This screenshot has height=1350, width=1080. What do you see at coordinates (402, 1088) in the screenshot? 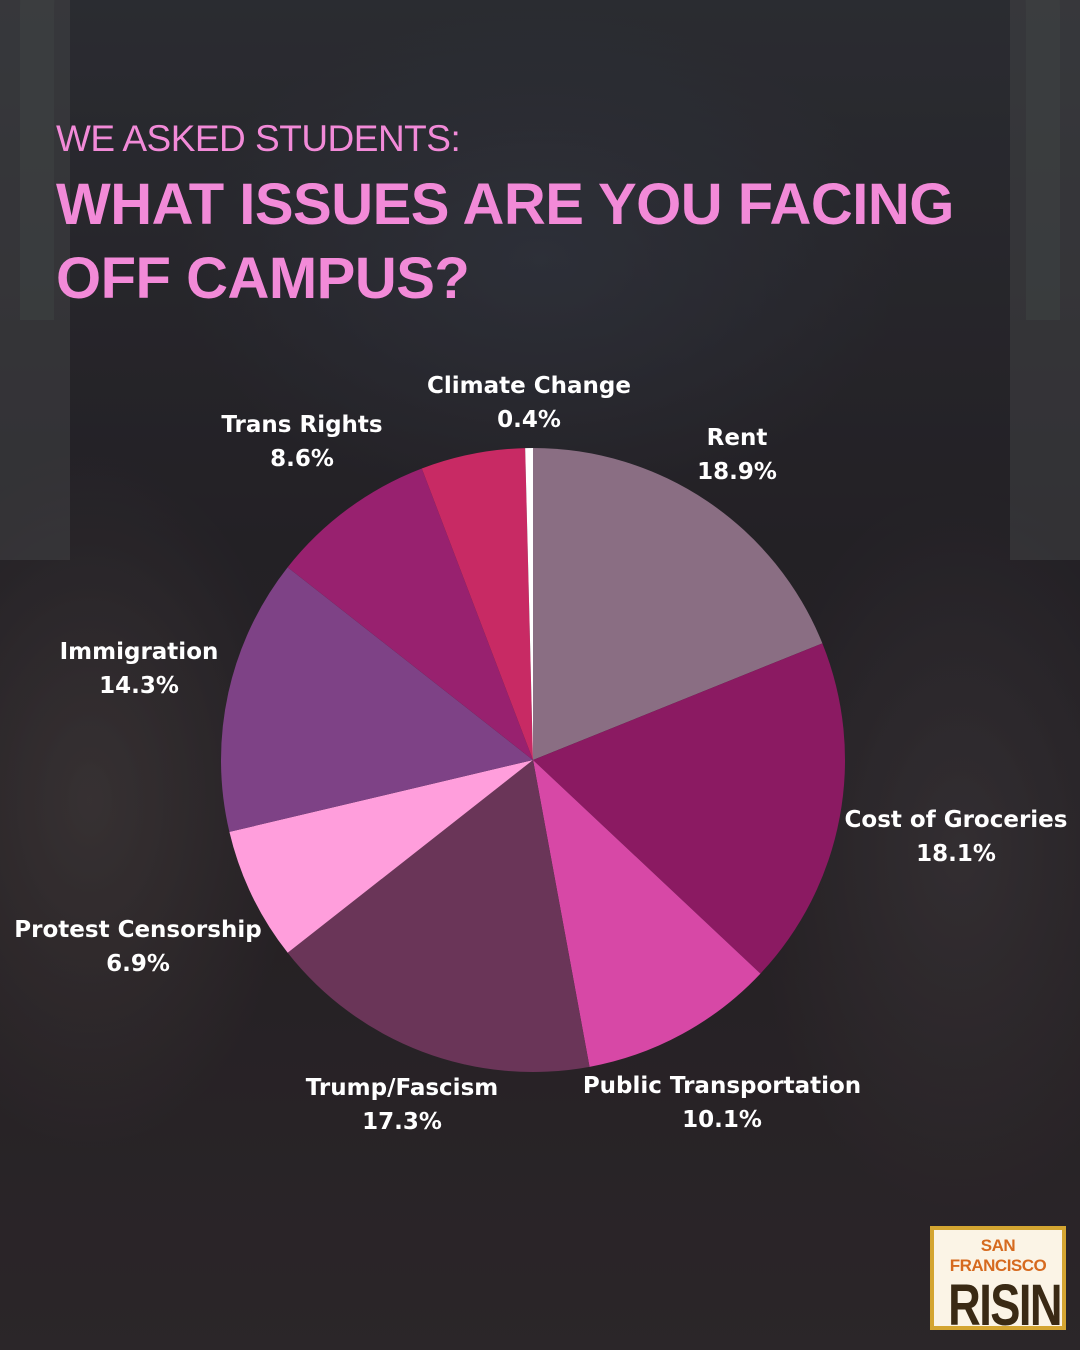
I see `slice-label-trump-fascism: Trump/Fascism` at bounding box center [402, 1088].